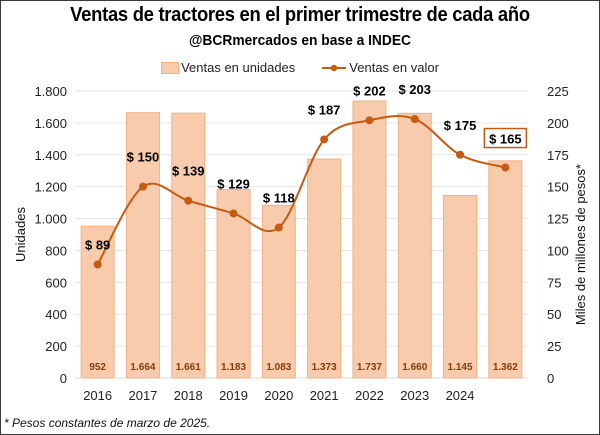  What do you see at coordinates (414, 367) in the screenshot?
I see `bar-value-label: 1.660` at bounding box center [414, 367].